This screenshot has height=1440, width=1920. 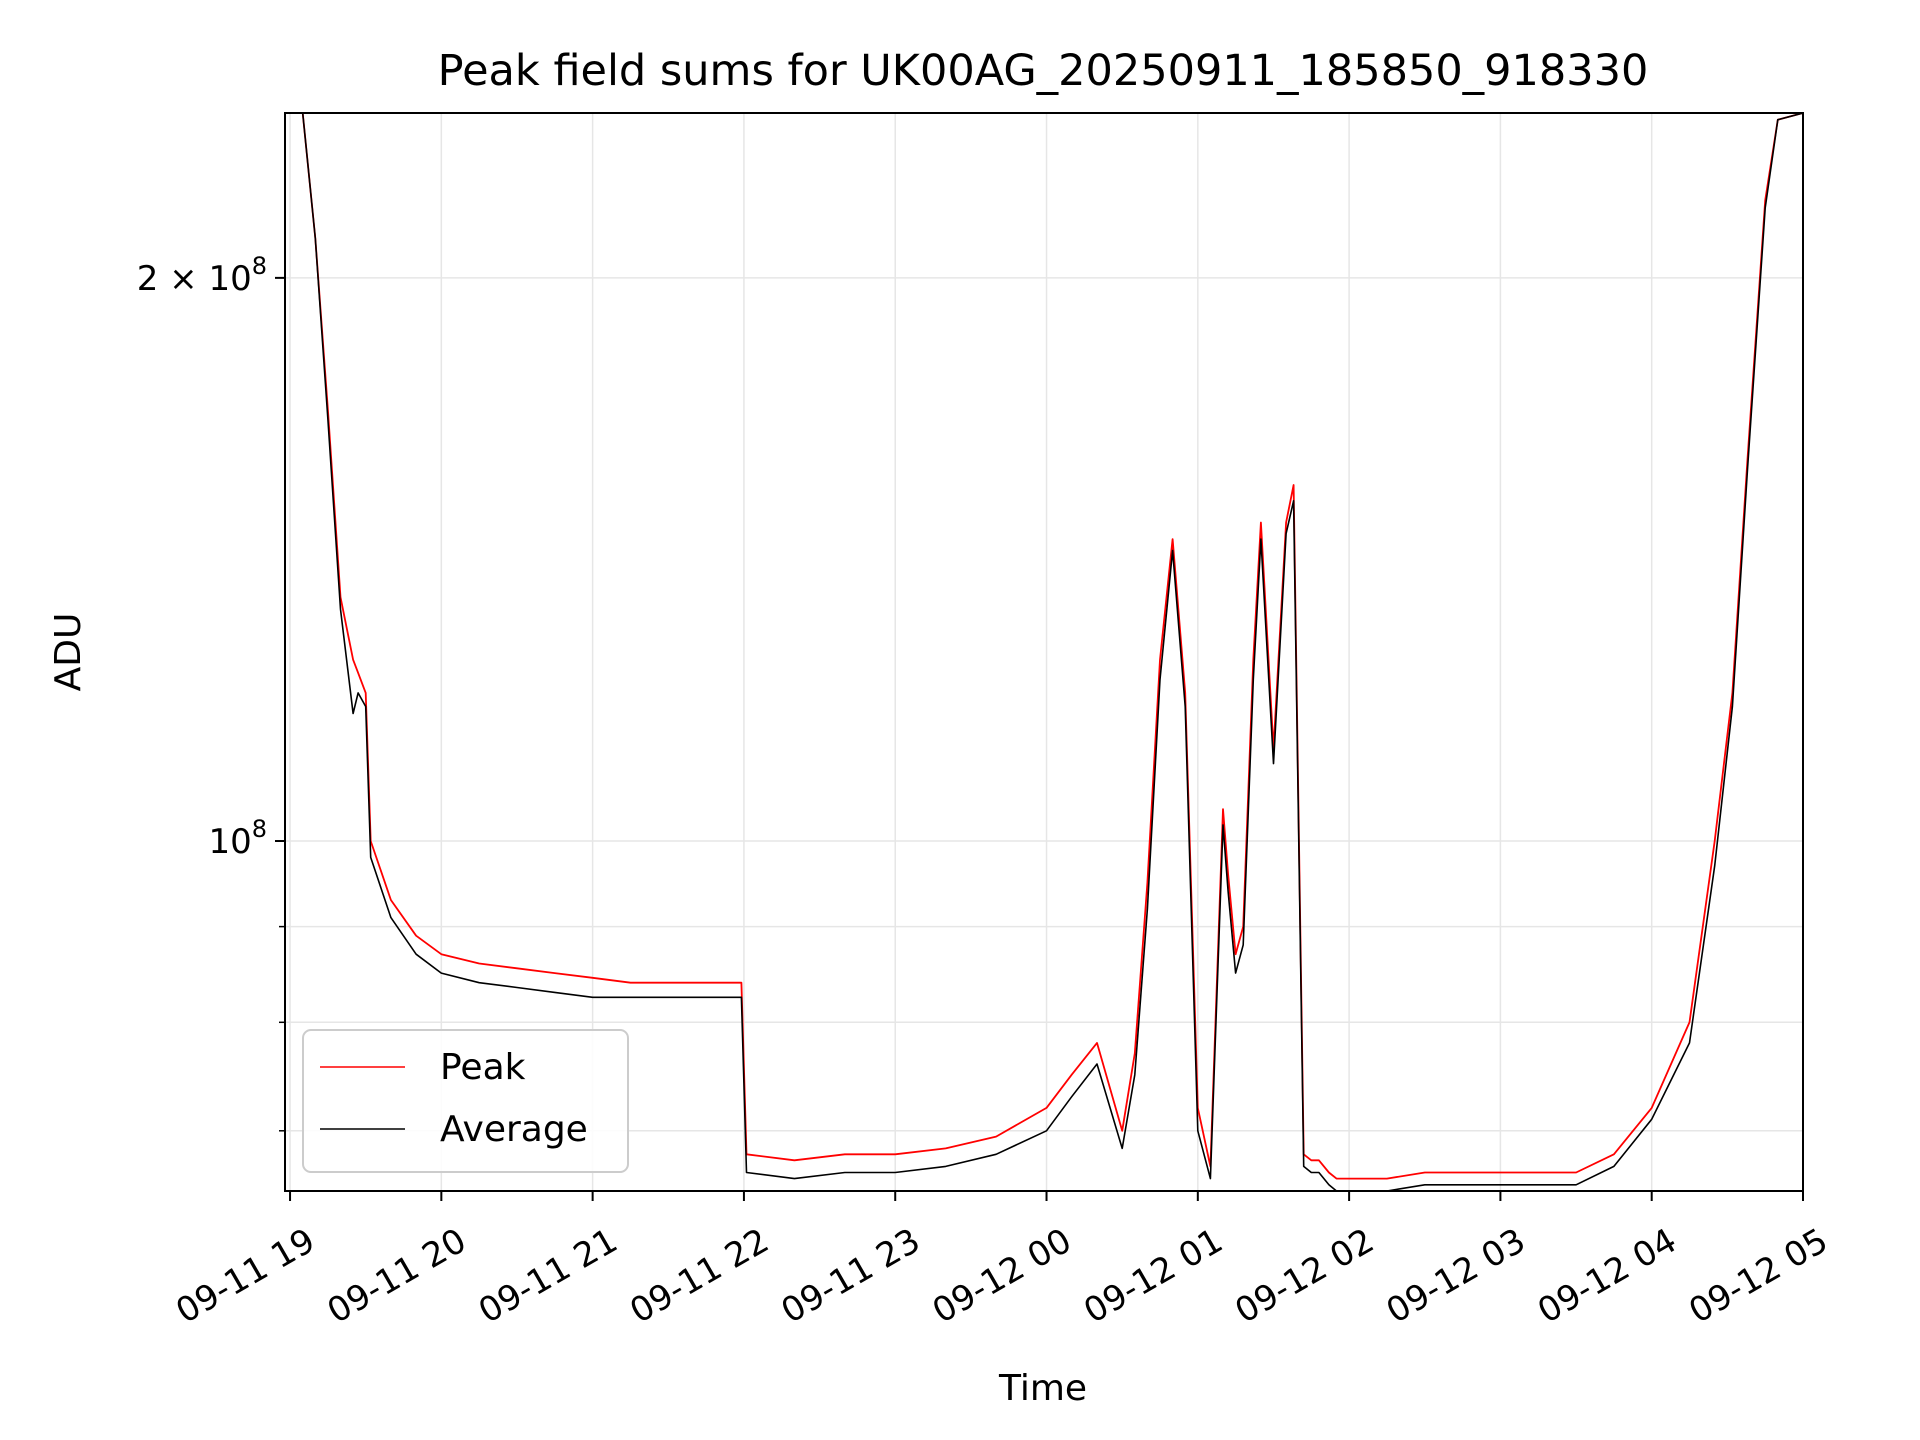 What do you see at coordinates (1042, 1388) in the screenshot?
I see `x-axis-label: Time` at bounding box center [1042, 1388].